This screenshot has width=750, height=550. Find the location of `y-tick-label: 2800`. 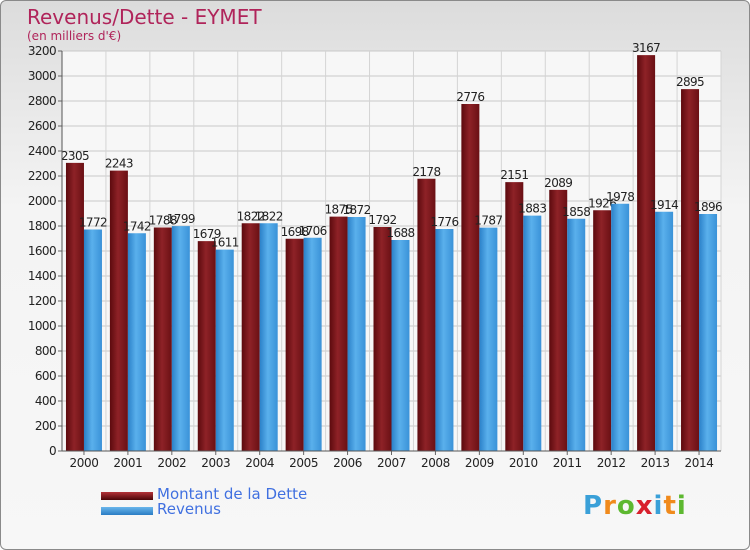

y-tick-label: 2800 is located at coordinates (42, 101).